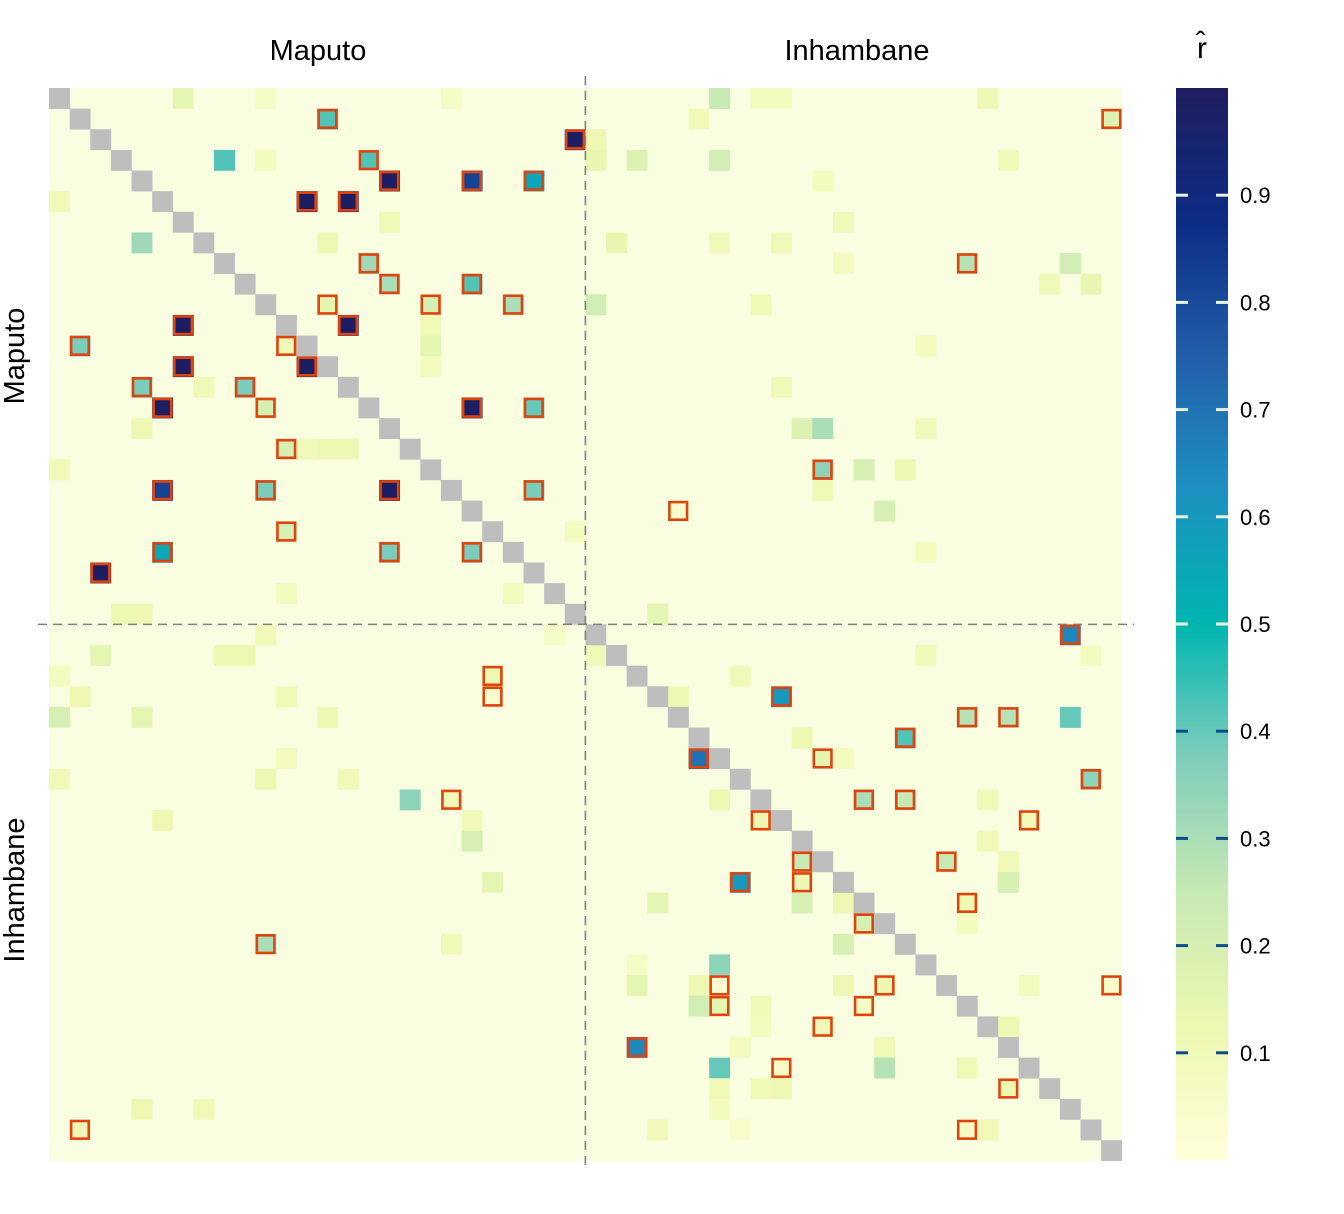 This screenshot has height=1214, width=1344. I want to click on left-label-inhambane: Inhambane, so click(15, 889).